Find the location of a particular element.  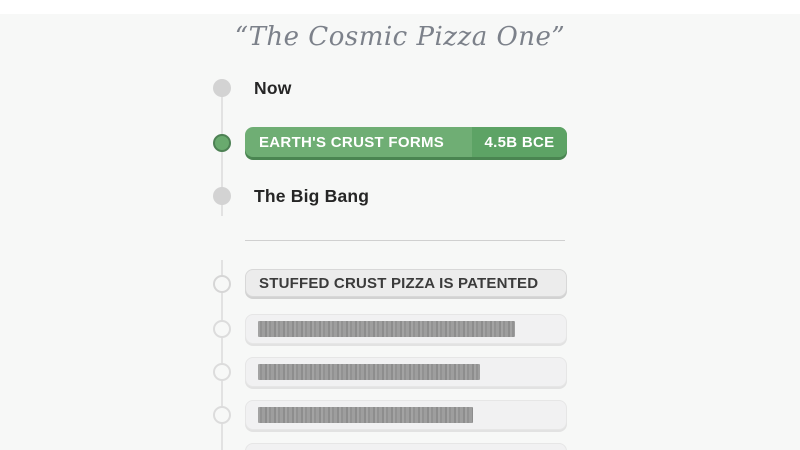

next-card-title: STUFFED CRUST PIZZA IS PATENTED is located at coordinates (399, 283).